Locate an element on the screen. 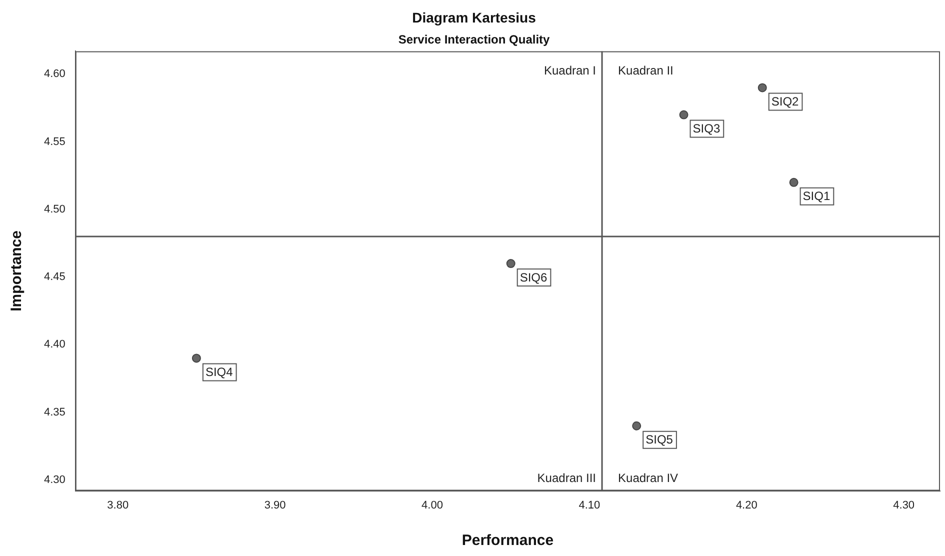 Image resolution: width=945 pixels, height=556 pixels. chart-title: Diagram Kartesius is located at coordinates (474, 17).